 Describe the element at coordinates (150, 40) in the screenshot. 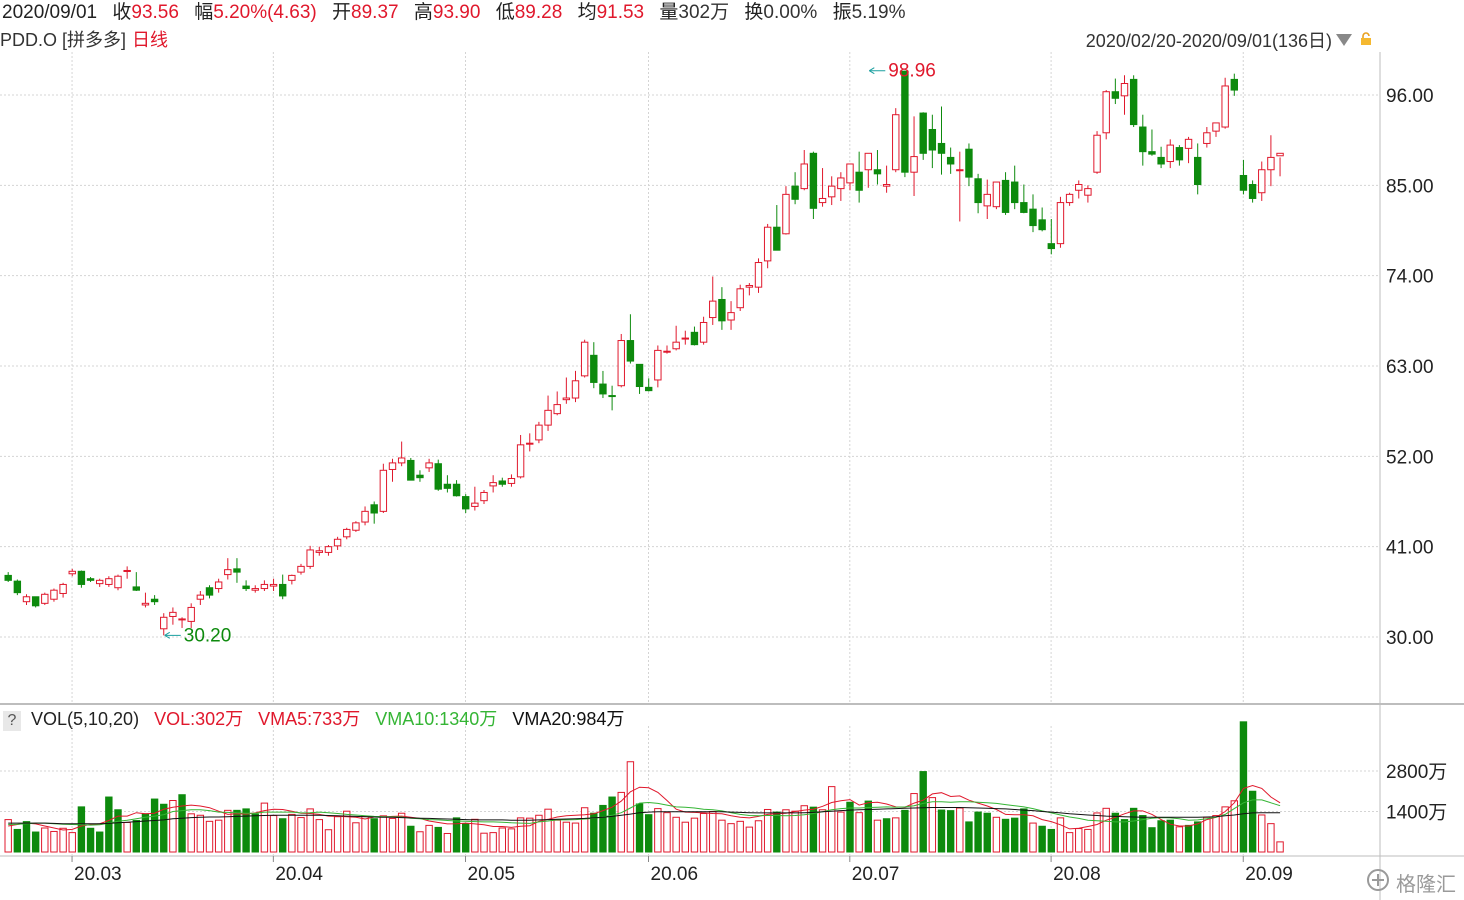

I see `period-label: 日线` at that location.